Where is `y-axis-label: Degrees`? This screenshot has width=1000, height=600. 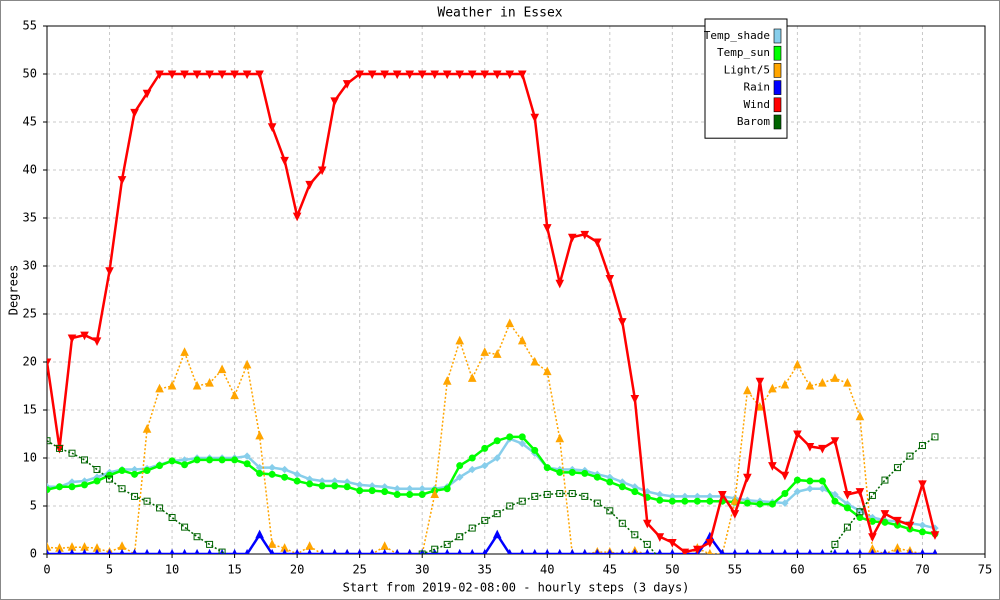 y-axis-label: Degrees is located at coordinates (14, 290).